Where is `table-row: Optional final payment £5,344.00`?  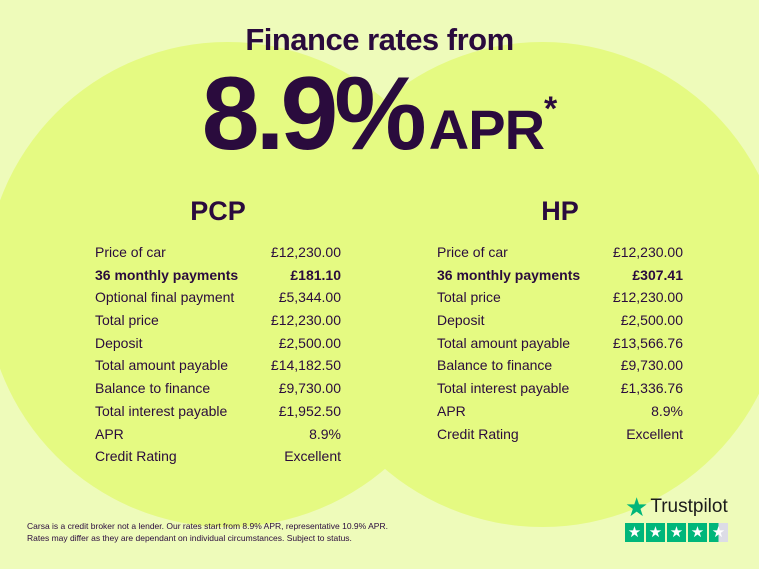
table-row: Optional final payment £5,344.00 is located at coordinates (218, 297).